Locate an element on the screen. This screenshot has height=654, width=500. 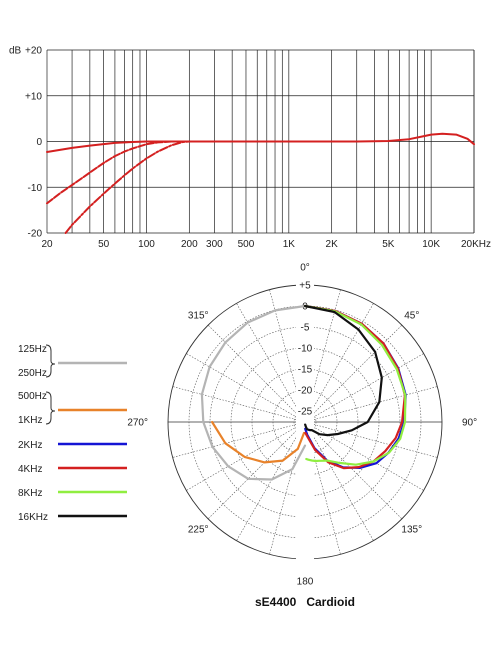
angle-label: 270° is located at coordinates (137, 423).